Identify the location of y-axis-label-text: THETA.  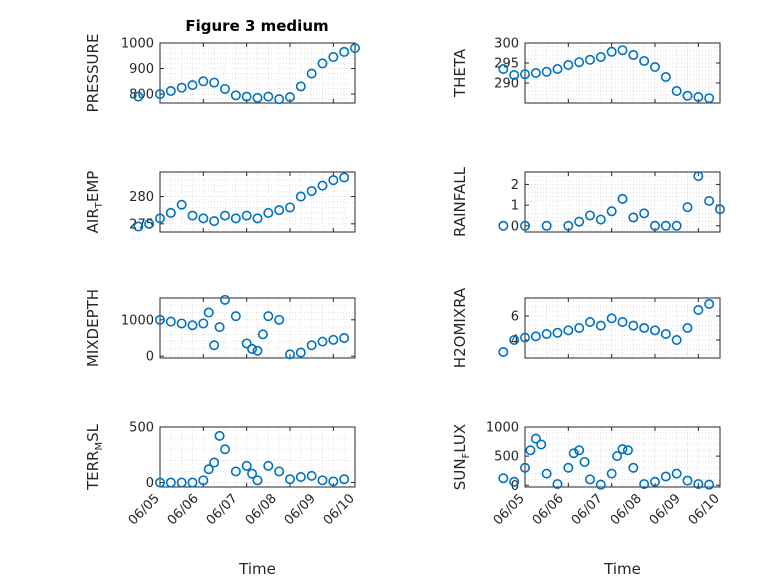
(460, 73).